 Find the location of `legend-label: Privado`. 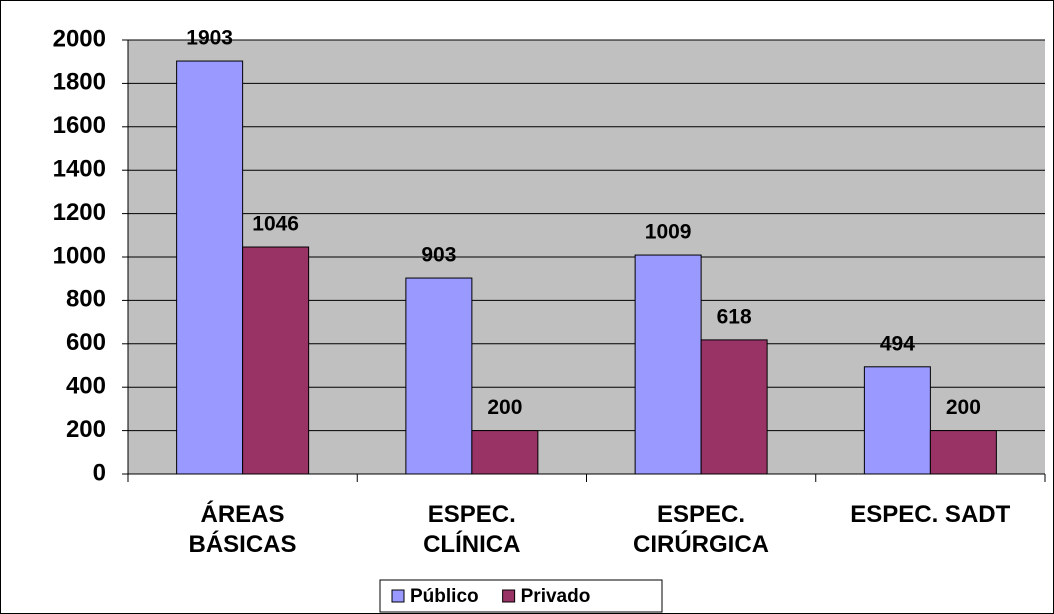

legend-label: Privado is located at coordinates (556, 596).